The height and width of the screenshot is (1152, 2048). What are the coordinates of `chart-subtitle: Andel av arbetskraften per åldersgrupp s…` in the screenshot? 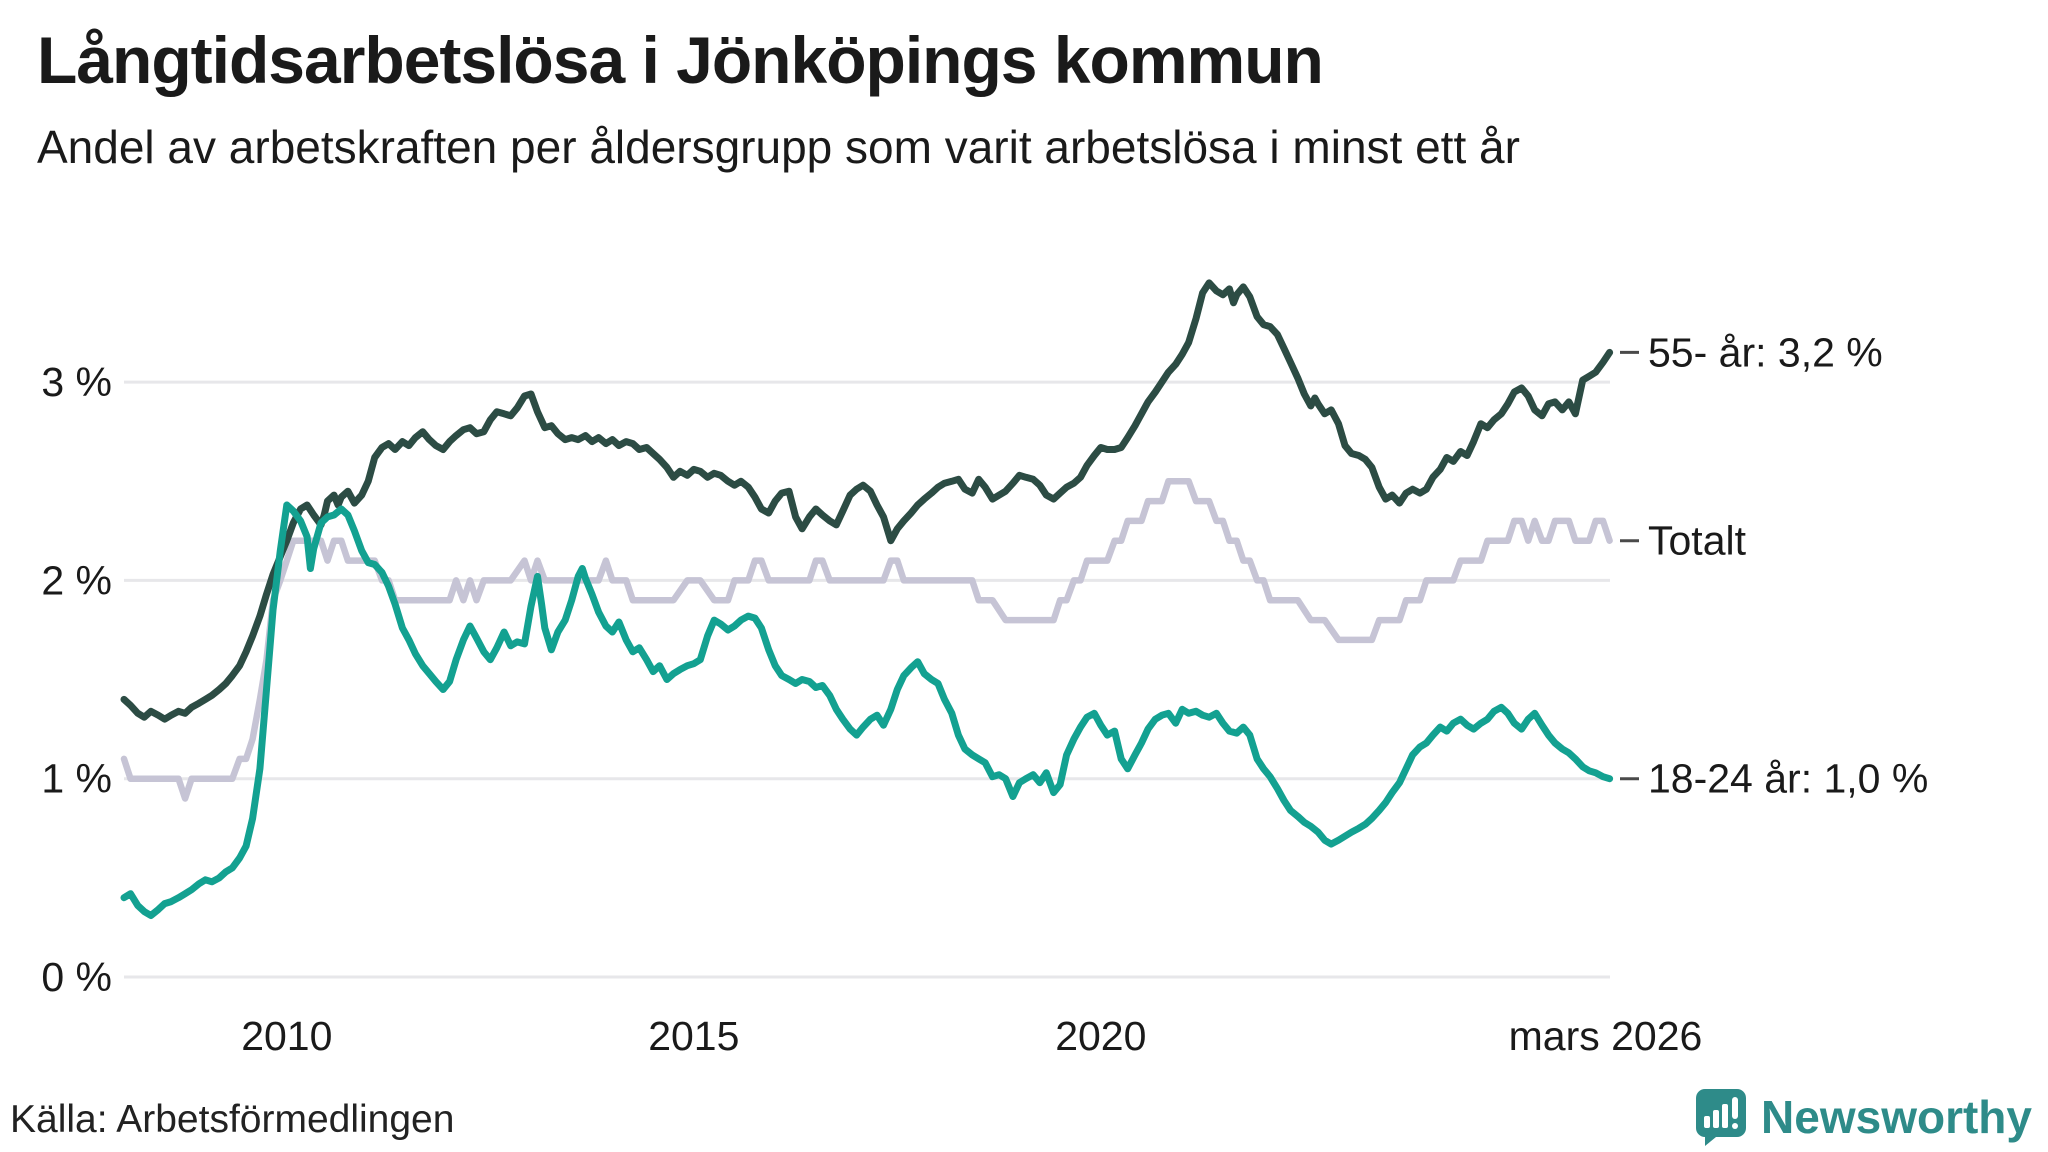 It's located at (778, 147).